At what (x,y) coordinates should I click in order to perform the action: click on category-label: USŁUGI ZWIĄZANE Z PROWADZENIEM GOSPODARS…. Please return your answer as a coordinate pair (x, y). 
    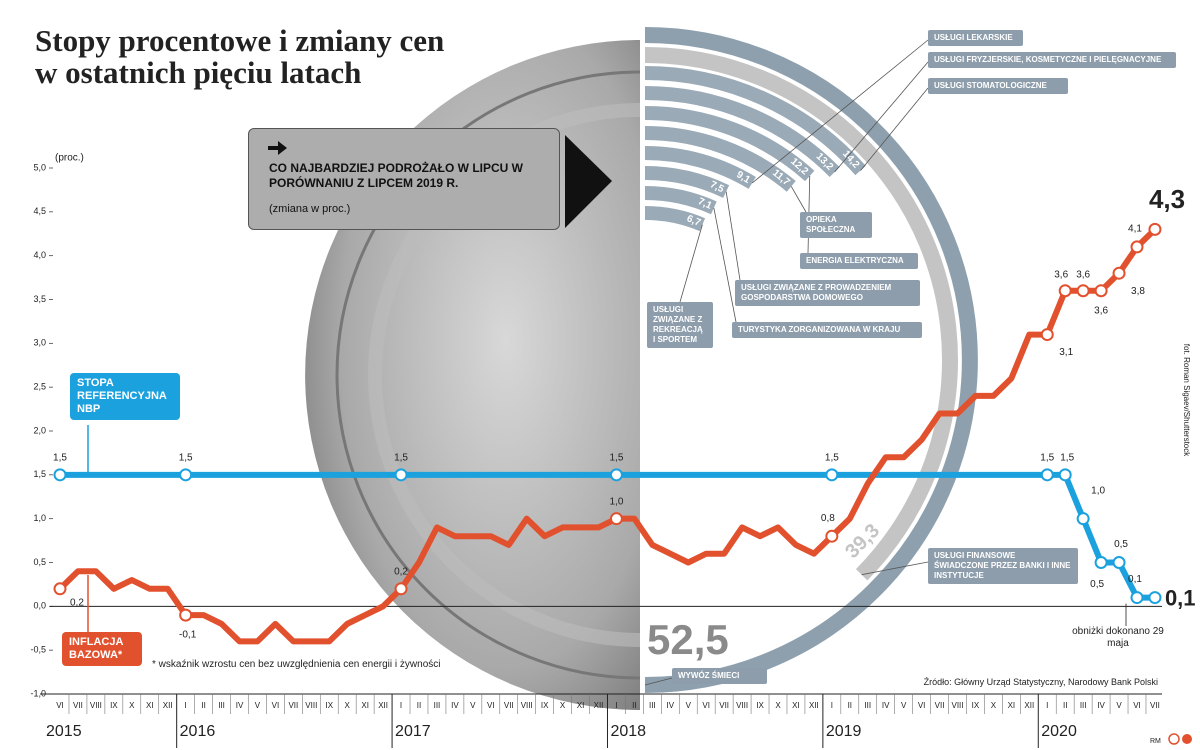
    Looking at the image, I should click on (827, 293).